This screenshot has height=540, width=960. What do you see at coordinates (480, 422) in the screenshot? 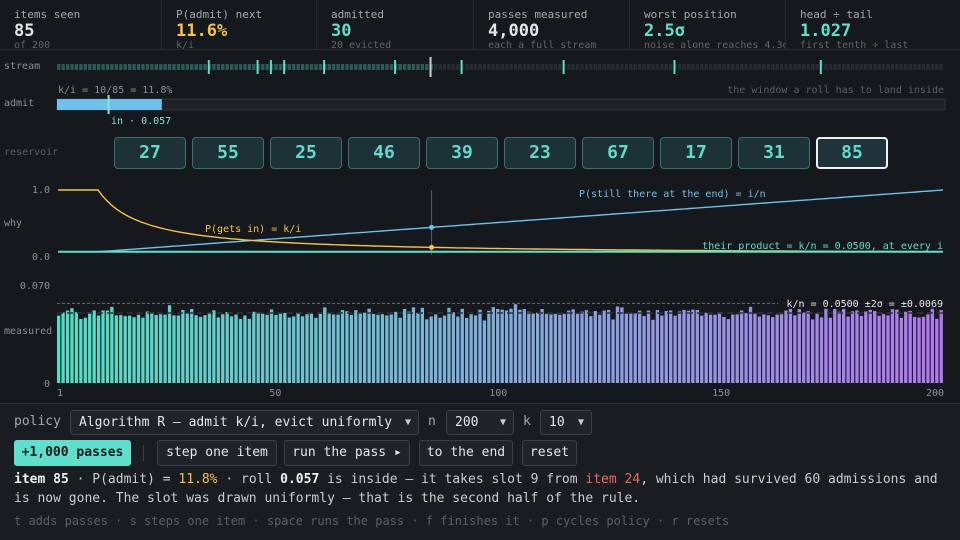
I see `n-select: 200 ▼` at bounding box center [480, 422].